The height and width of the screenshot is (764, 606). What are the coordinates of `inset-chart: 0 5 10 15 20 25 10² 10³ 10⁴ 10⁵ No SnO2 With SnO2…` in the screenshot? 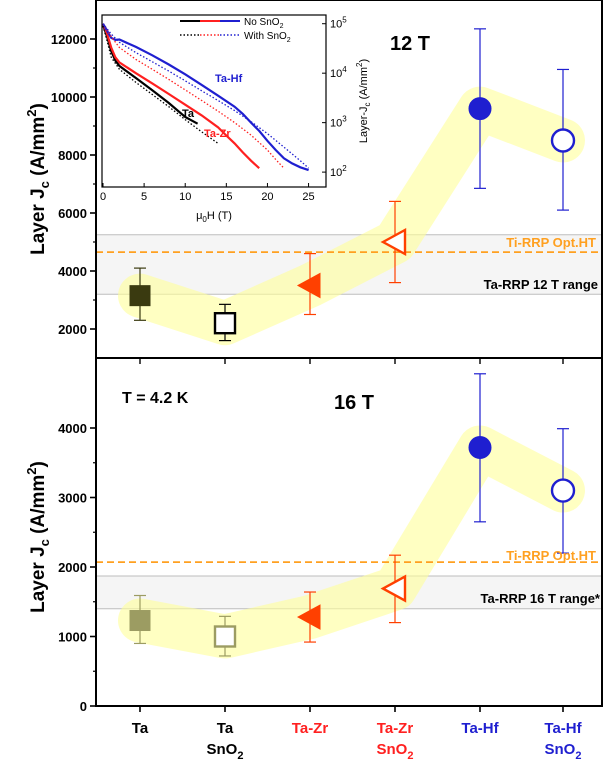 It's located at (236, 119).